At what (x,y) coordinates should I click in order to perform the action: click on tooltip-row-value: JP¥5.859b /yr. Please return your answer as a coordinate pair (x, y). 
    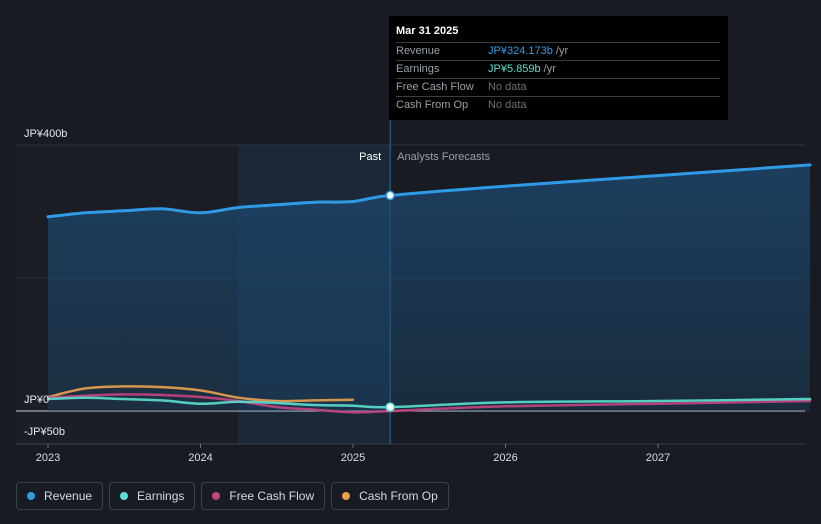
    Looking at the image, I should click on (522, 69).